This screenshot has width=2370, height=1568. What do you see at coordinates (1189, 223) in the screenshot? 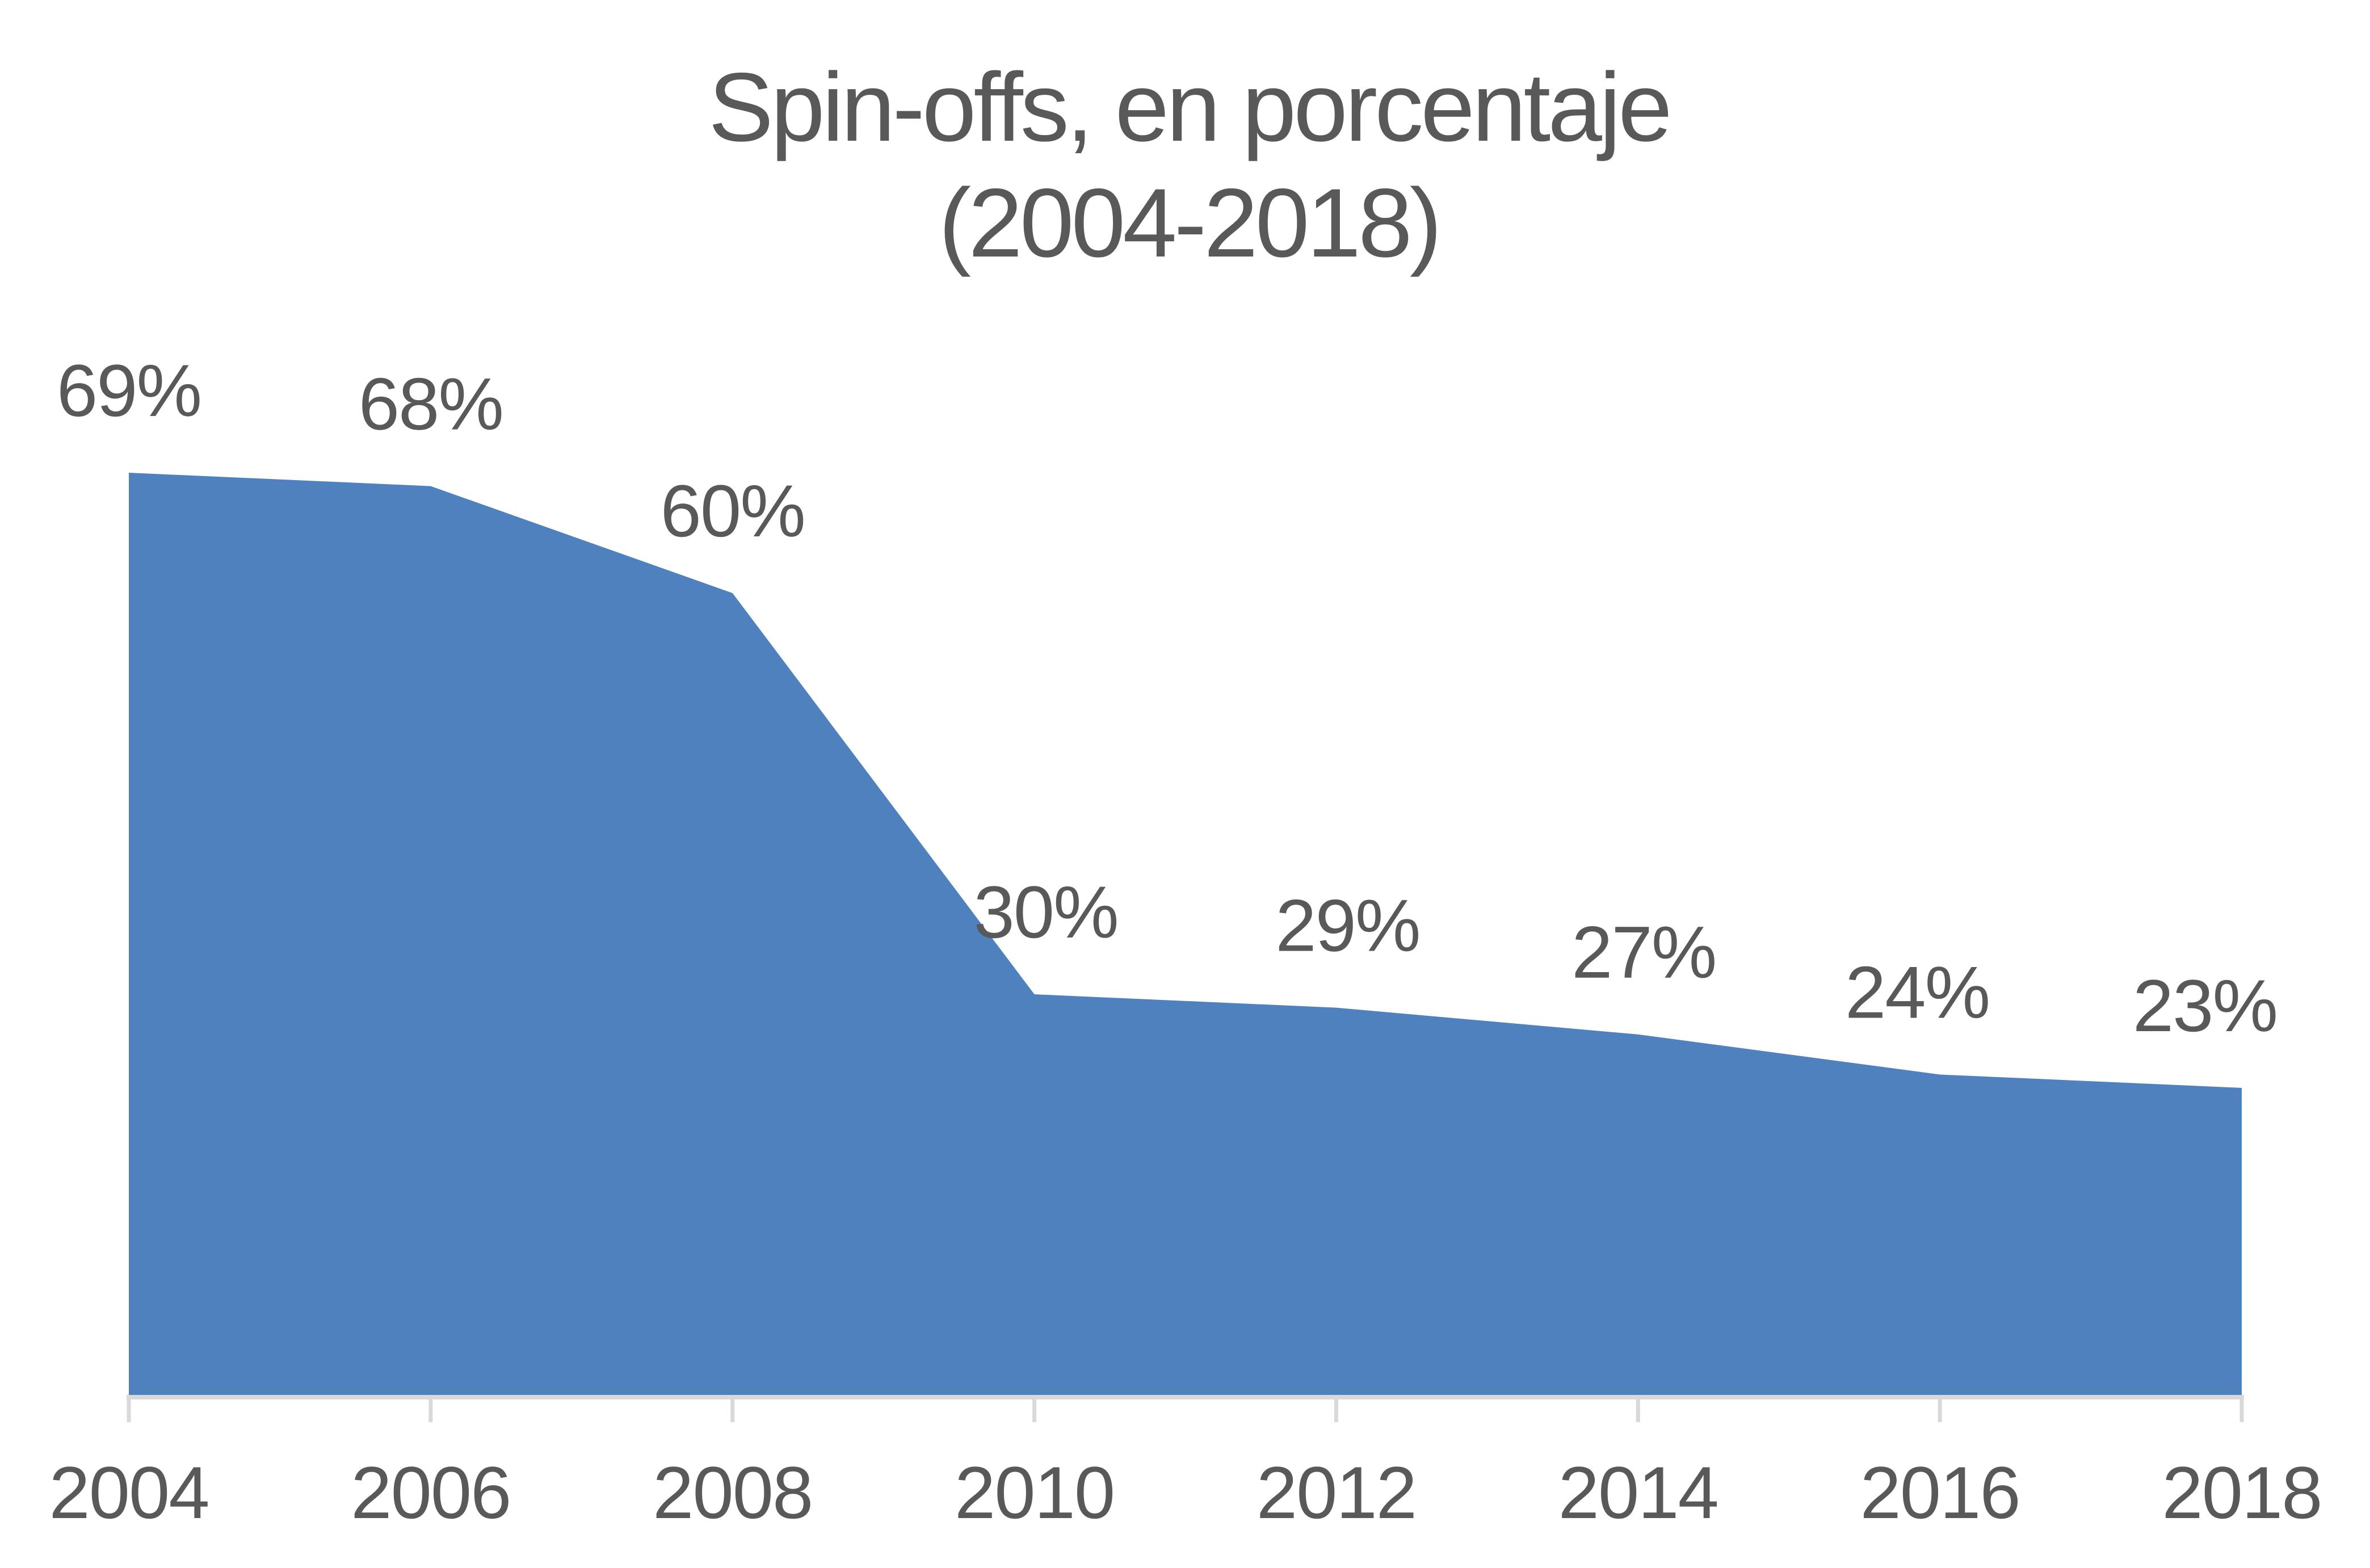
I see `chart-title-line-2: (2004-2018)` at bounding box center [1189, 223].